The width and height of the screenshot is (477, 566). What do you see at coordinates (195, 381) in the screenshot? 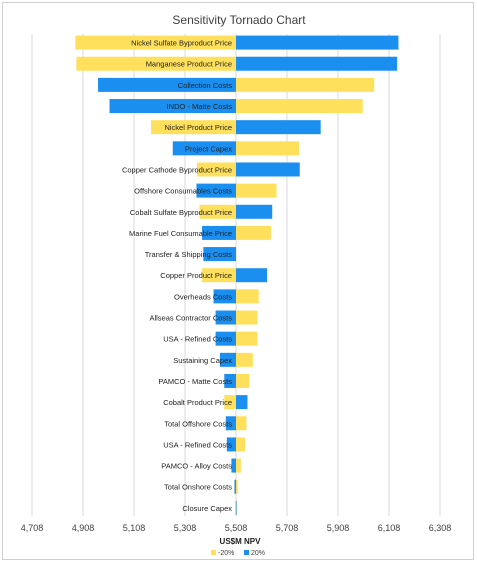
I see `category-label: PAMCO - Matte Costs` at bounding box center [195, 381].